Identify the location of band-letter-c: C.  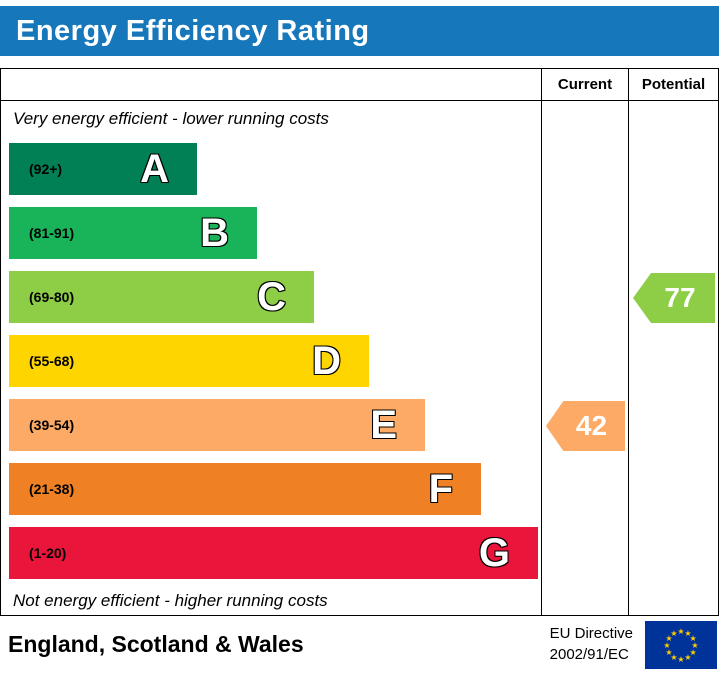
(271, 297).